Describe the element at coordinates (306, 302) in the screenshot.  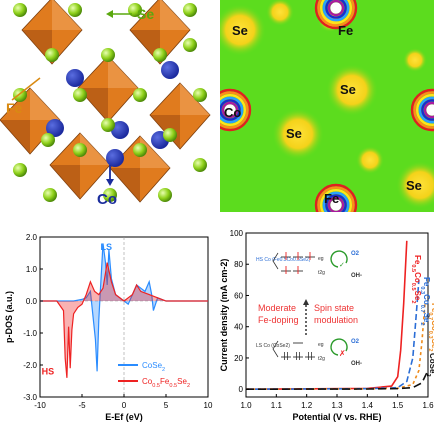
I see `modulation-arrowhead` at that location.